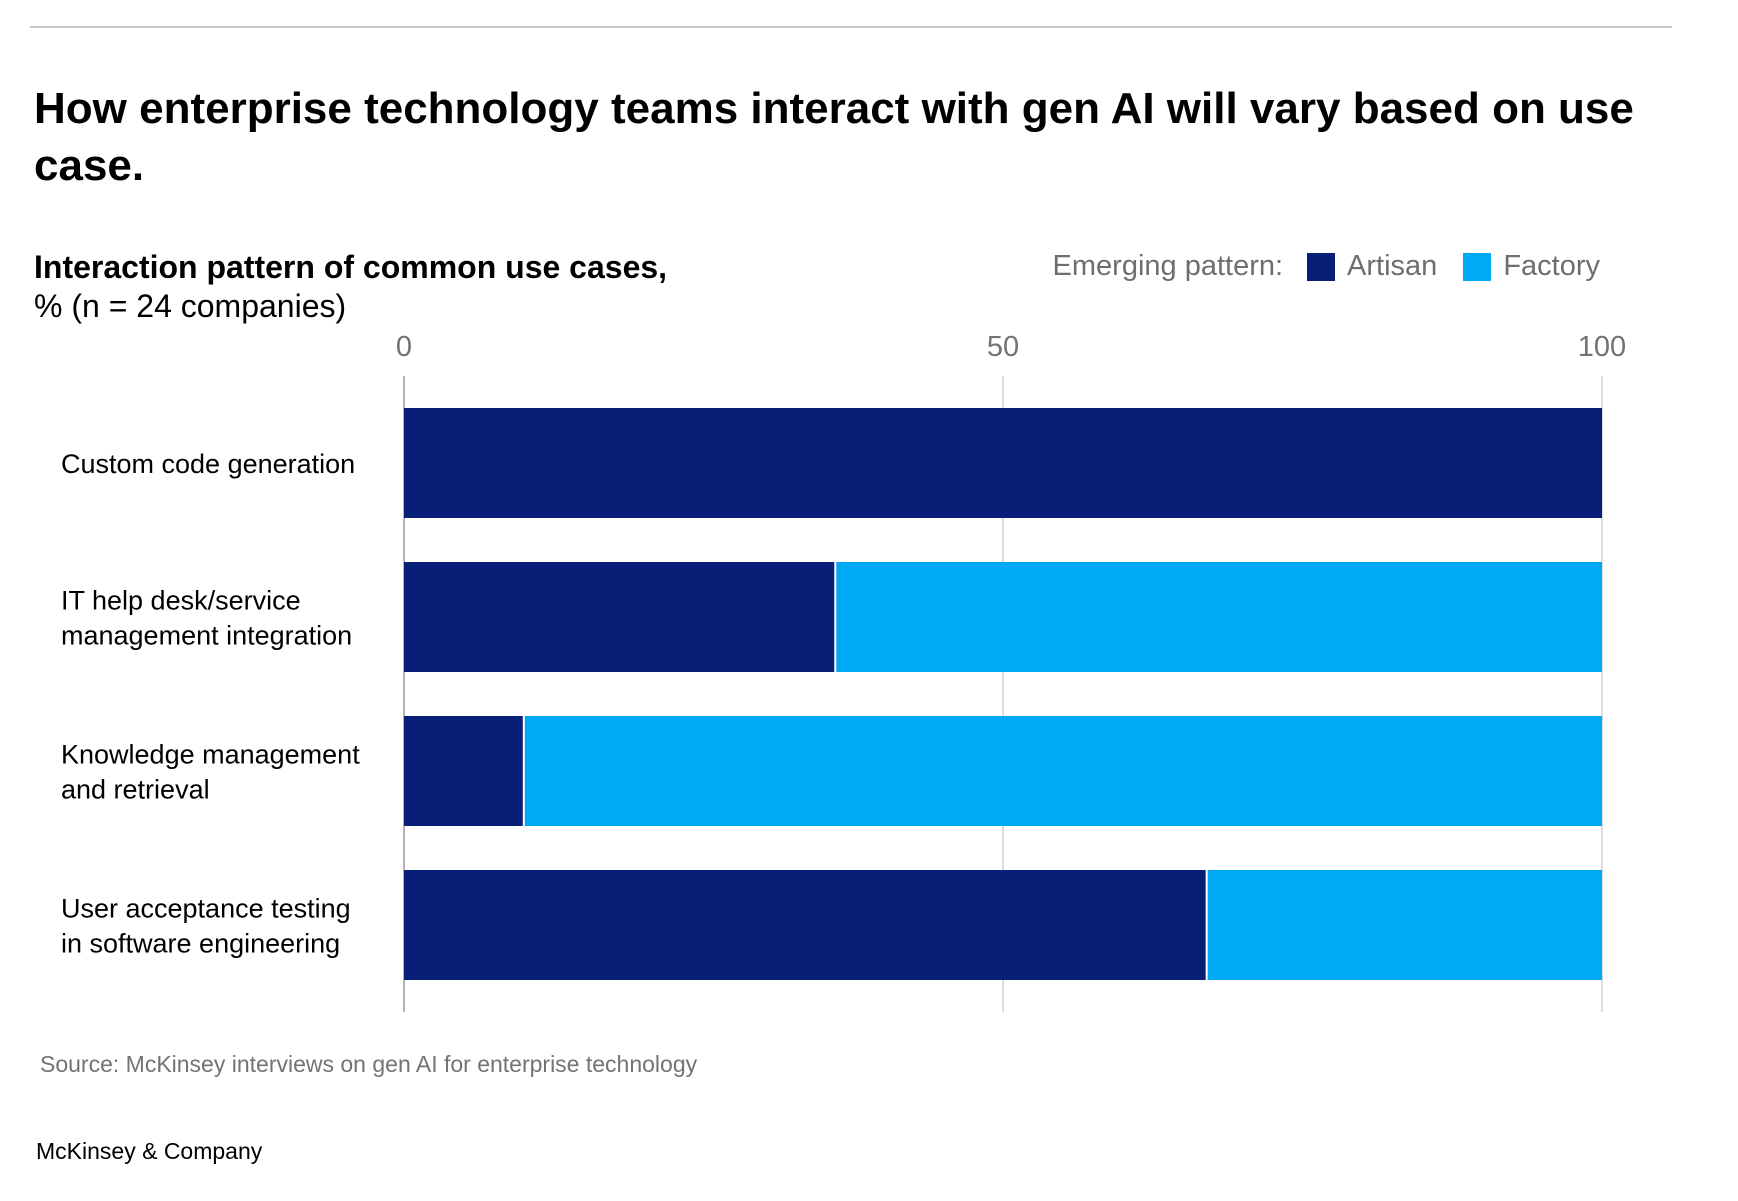 Image resolution: width=1738 pixels, height=1201 pixels. Describe the element at coordinates (200, 944) in the screenshot. I see `category-label-line: in software engineering` at that location.